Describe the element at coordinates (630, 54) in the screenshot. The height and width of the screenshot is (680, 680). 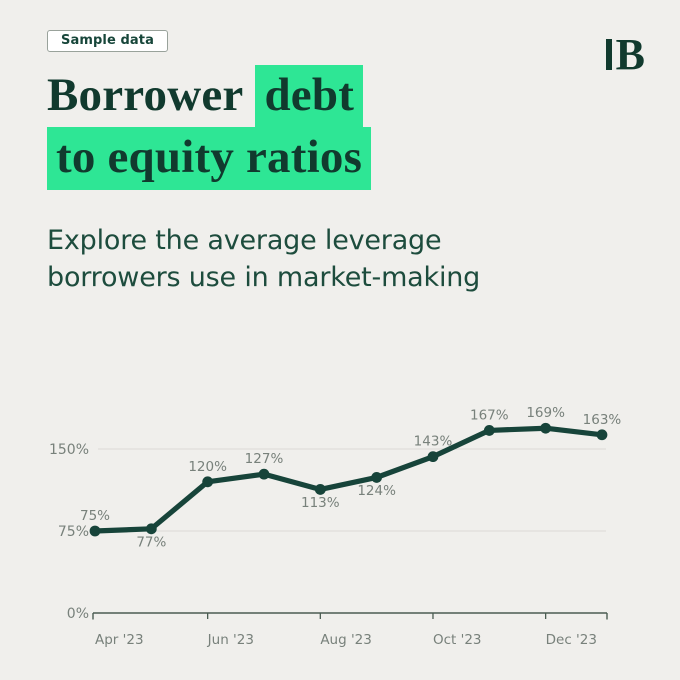
I see `b-logo-icon: B` at that location.